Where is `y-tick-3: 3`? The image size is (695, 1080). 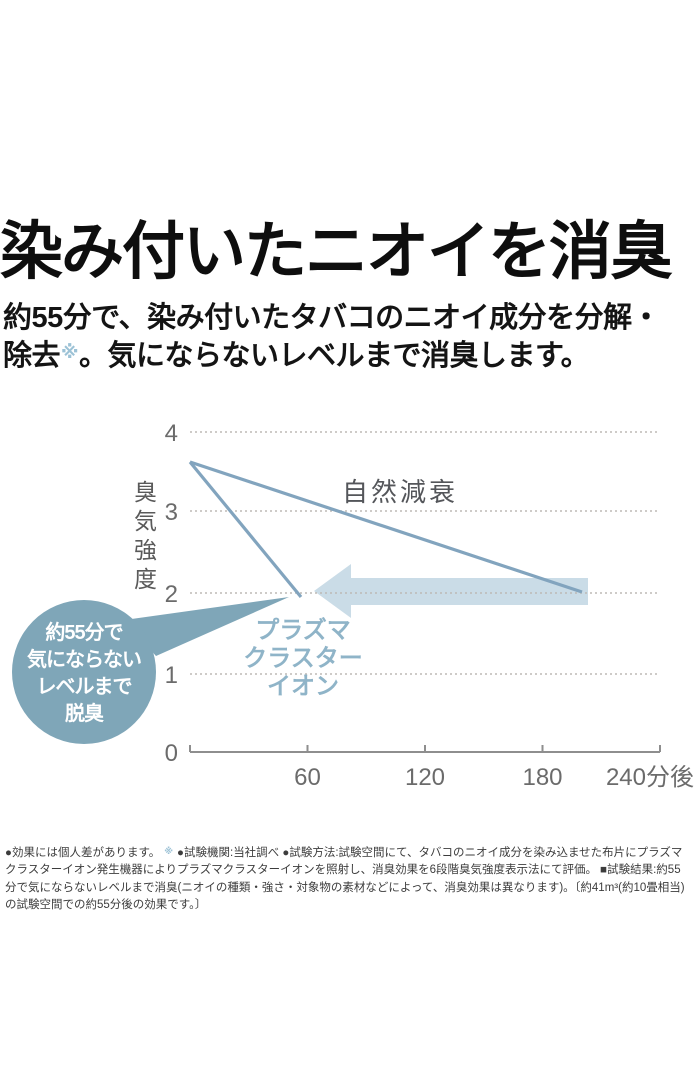
y-tick-3: 3 is located at coordinates (171, 512).